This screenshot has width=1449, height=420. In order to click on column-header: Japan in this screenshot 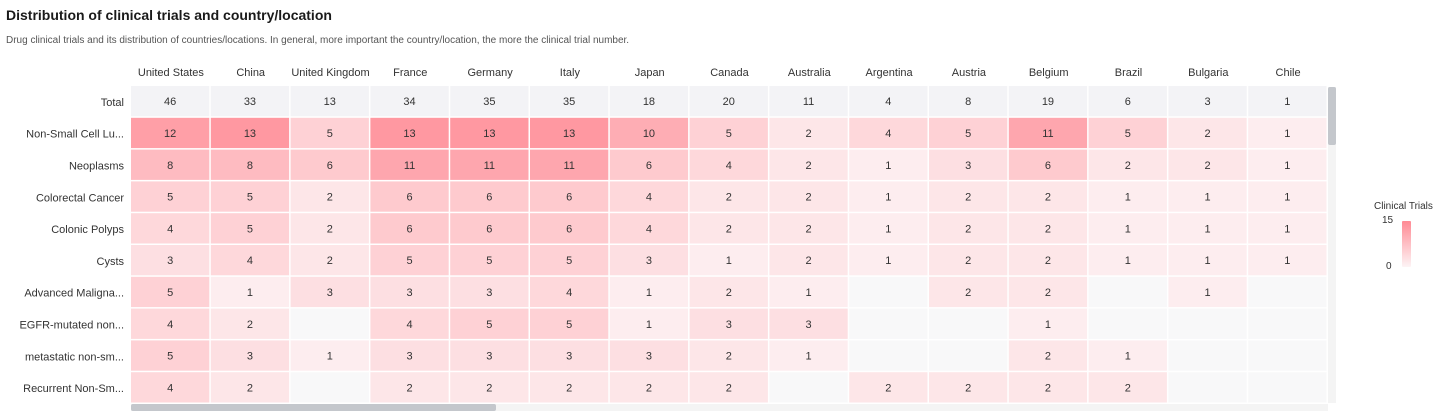, I will do `click(650, 73)`.